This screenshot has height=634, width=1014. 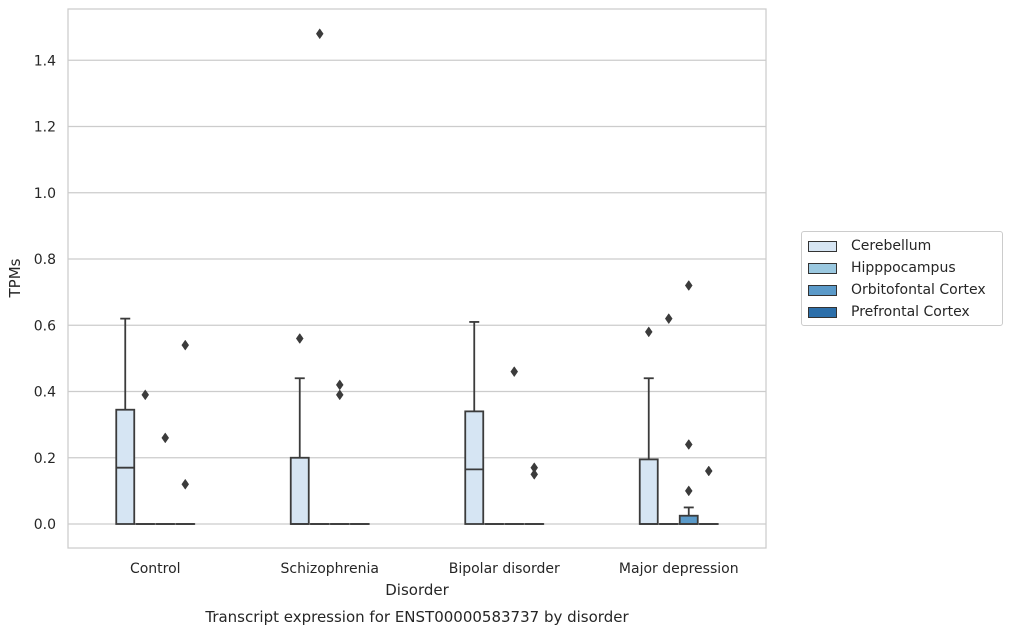 What do you see at coordinates (910, 312) in the screenshot?
I see `legend-label-prefrontal: Prefrontal Cortex` at bounding box center [910, 312].